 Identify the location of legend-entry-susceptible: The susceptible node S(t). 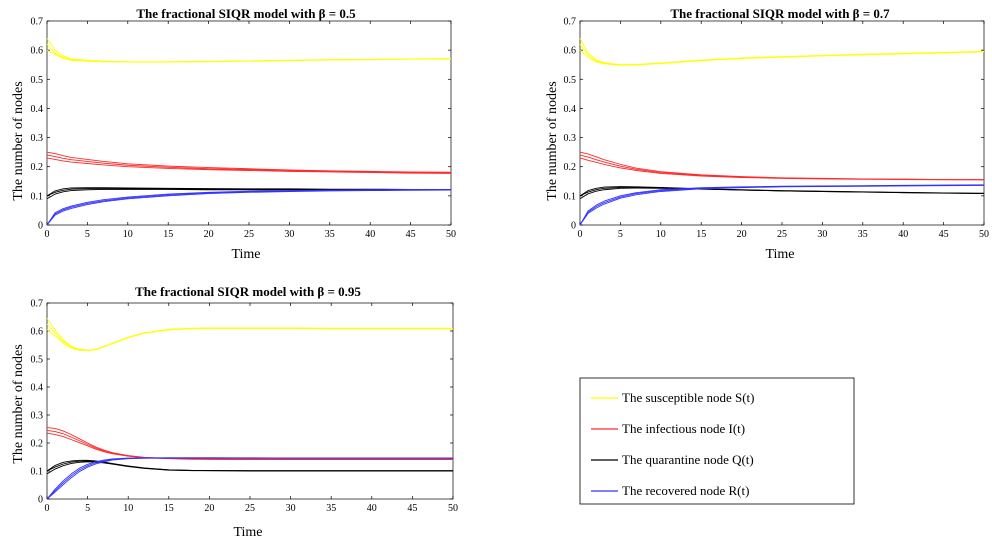
(673, 397).